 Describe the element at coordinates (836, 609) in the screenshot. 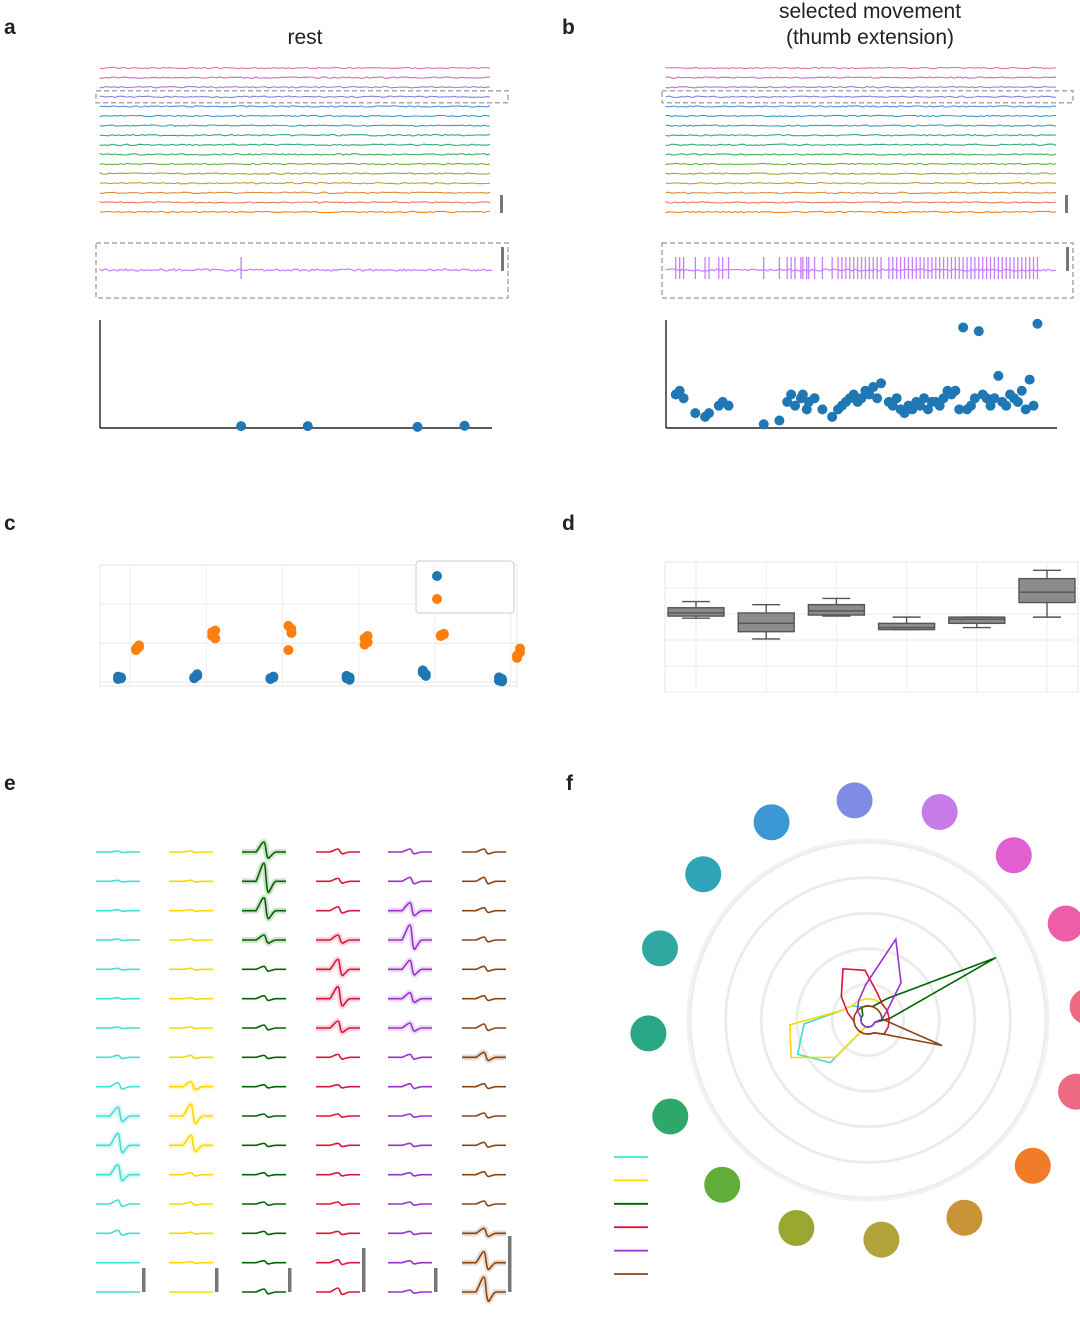

I see `box-PE` at that location.